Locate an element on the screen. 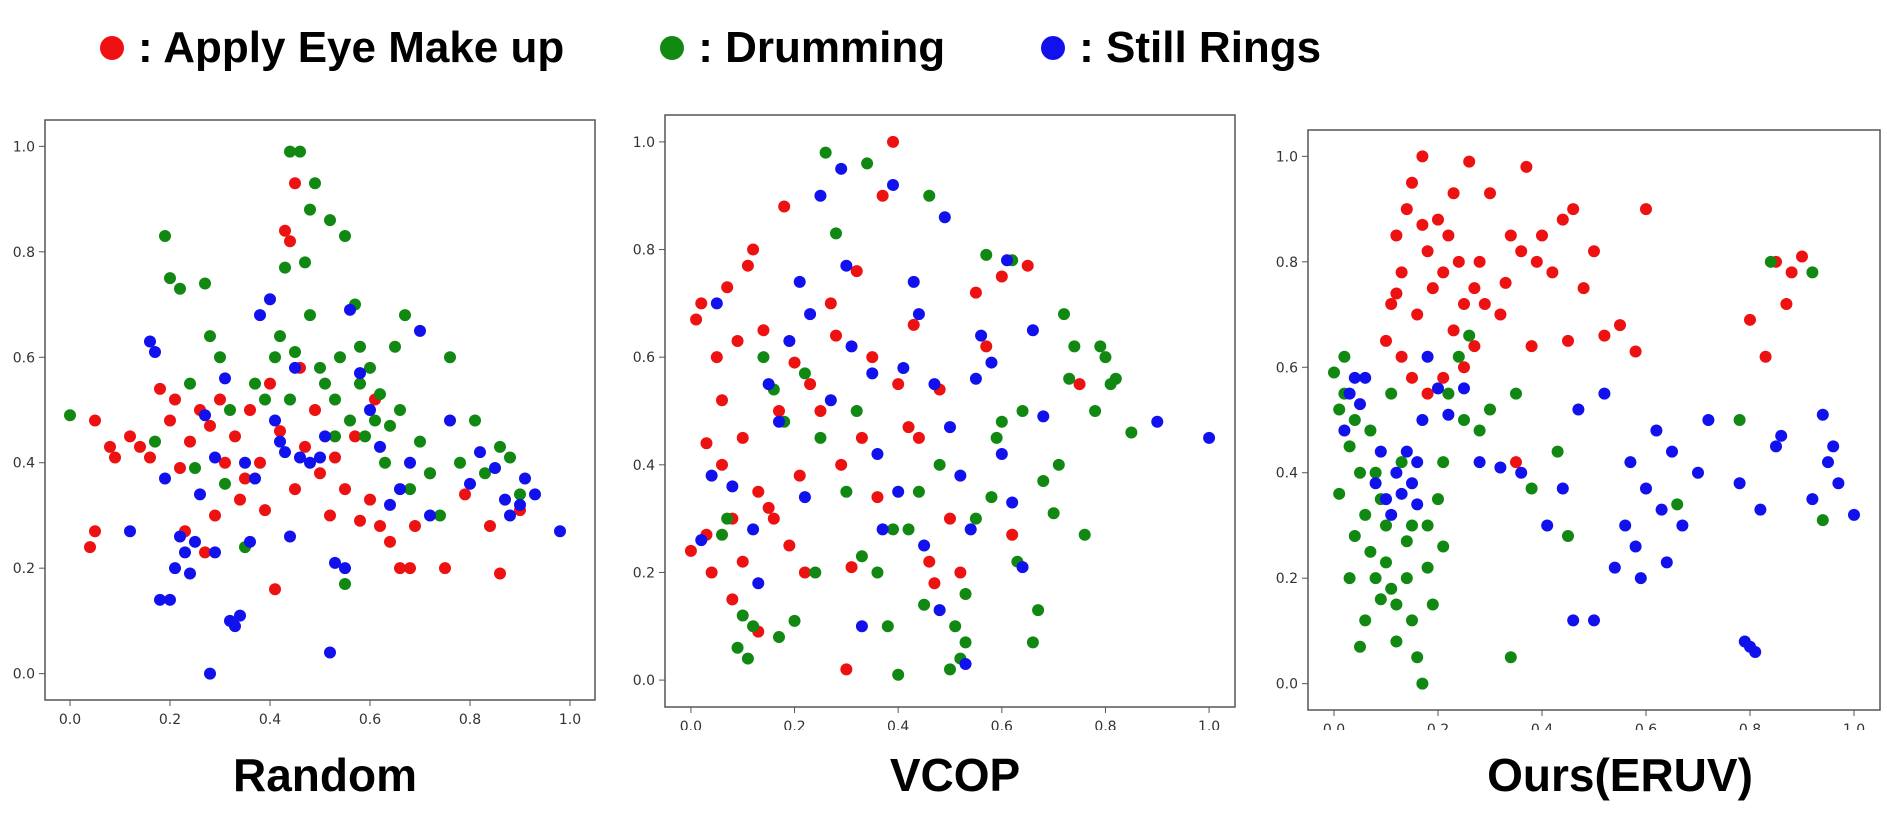  y-tick-label: 0.6 is located at coordinates (1287, 368).